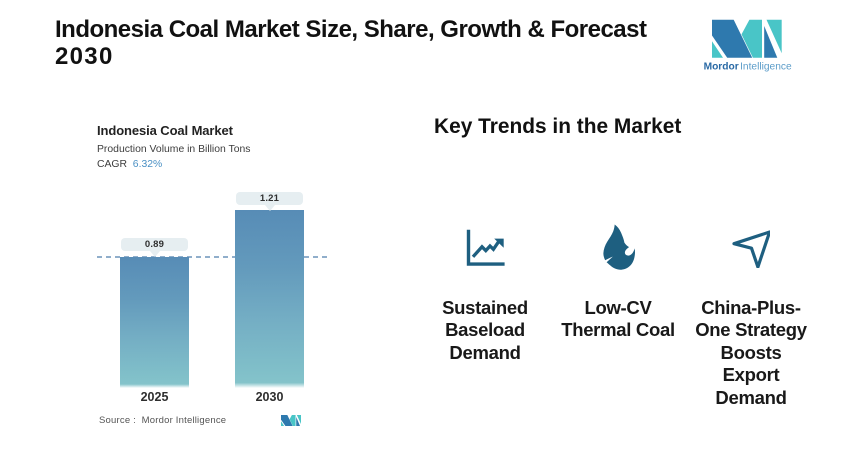 Image resolution: width=860 pixels, height=463 pixels. What do you see at coordinates (748, 66) in the screenshot?
I see `svg-text: MordorIntelligence` at bounding box center [748, 66].